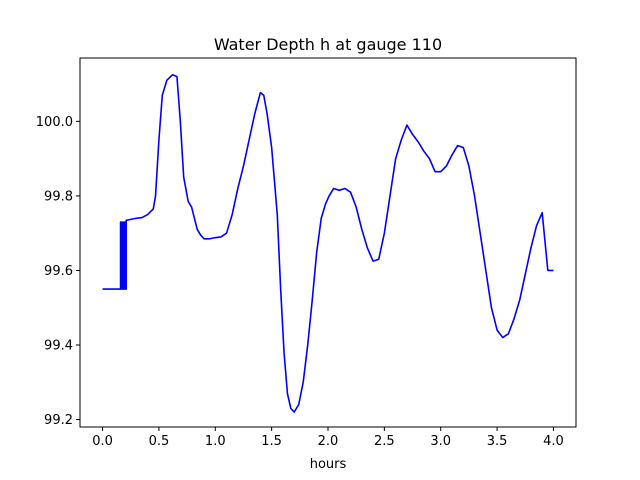  What do you see at coordinates (58, 196) in the screenshot?
I see `y-tick-label: 99.8` at bounding box center [58, 196].